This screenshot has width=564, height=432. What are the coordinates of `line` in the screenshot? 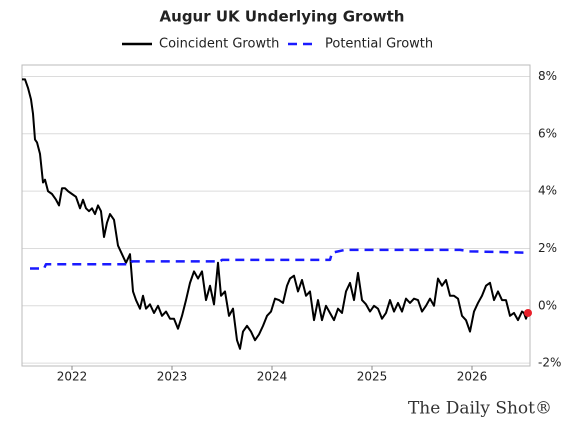 It's located at (279, 259).